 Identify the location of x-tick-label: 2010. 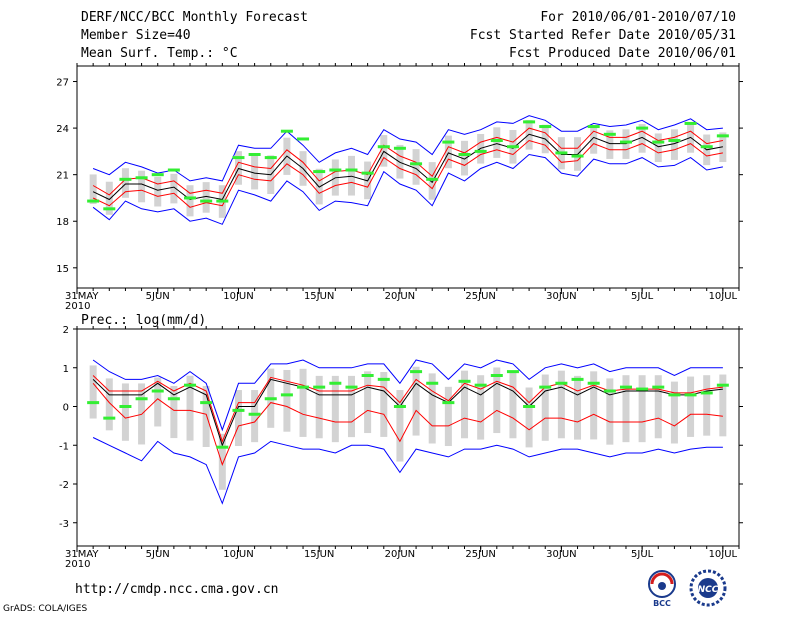
(77, 564).